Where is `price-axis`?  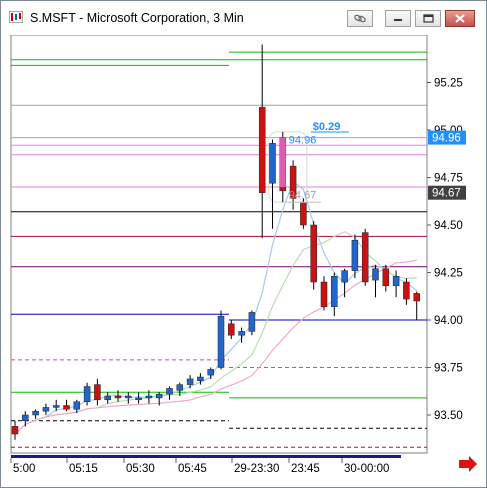
price-axis is located at coordinates (453, 244).